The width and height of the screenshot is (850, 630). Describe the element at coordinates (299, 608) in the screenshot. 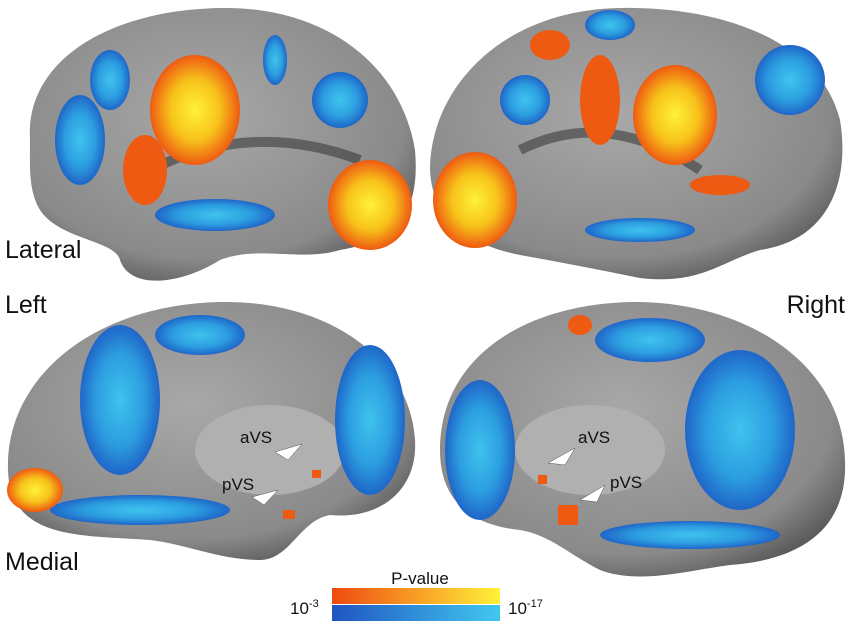

I see `colorbar-min-base: 10` at that location.